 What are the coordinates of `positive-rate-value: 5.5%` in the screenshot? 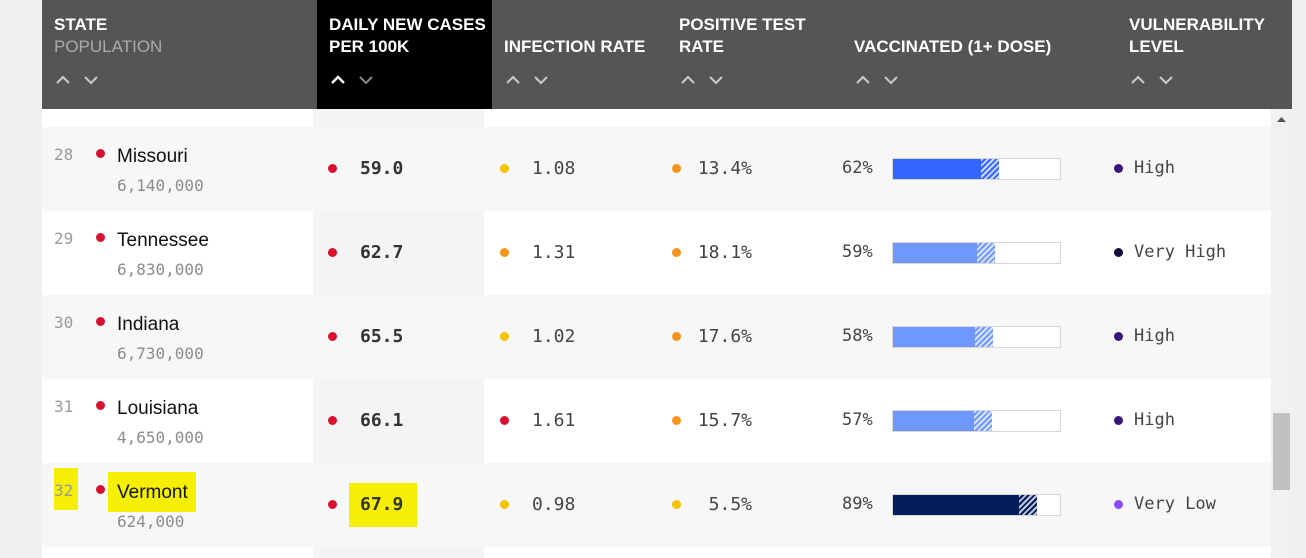 It's located at (730, 504).